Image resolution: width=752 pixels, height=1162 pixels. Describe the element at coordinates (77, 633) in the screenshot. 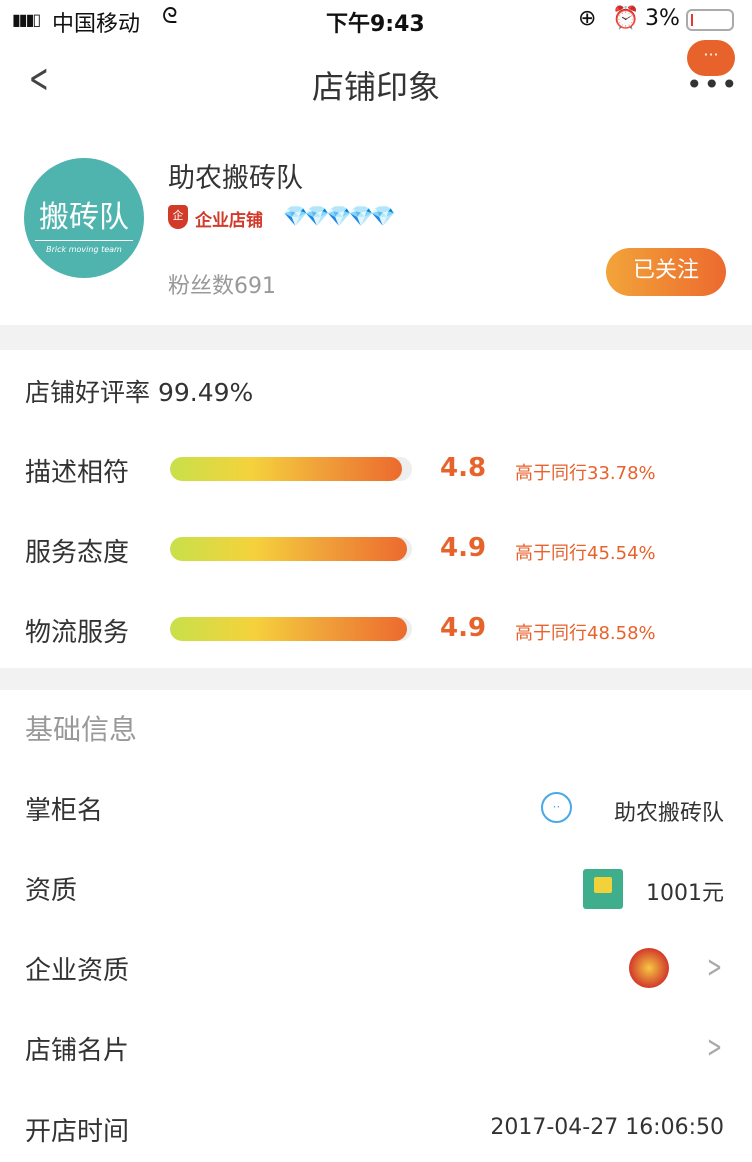

I see `rating-label: 物流服务` at that location.